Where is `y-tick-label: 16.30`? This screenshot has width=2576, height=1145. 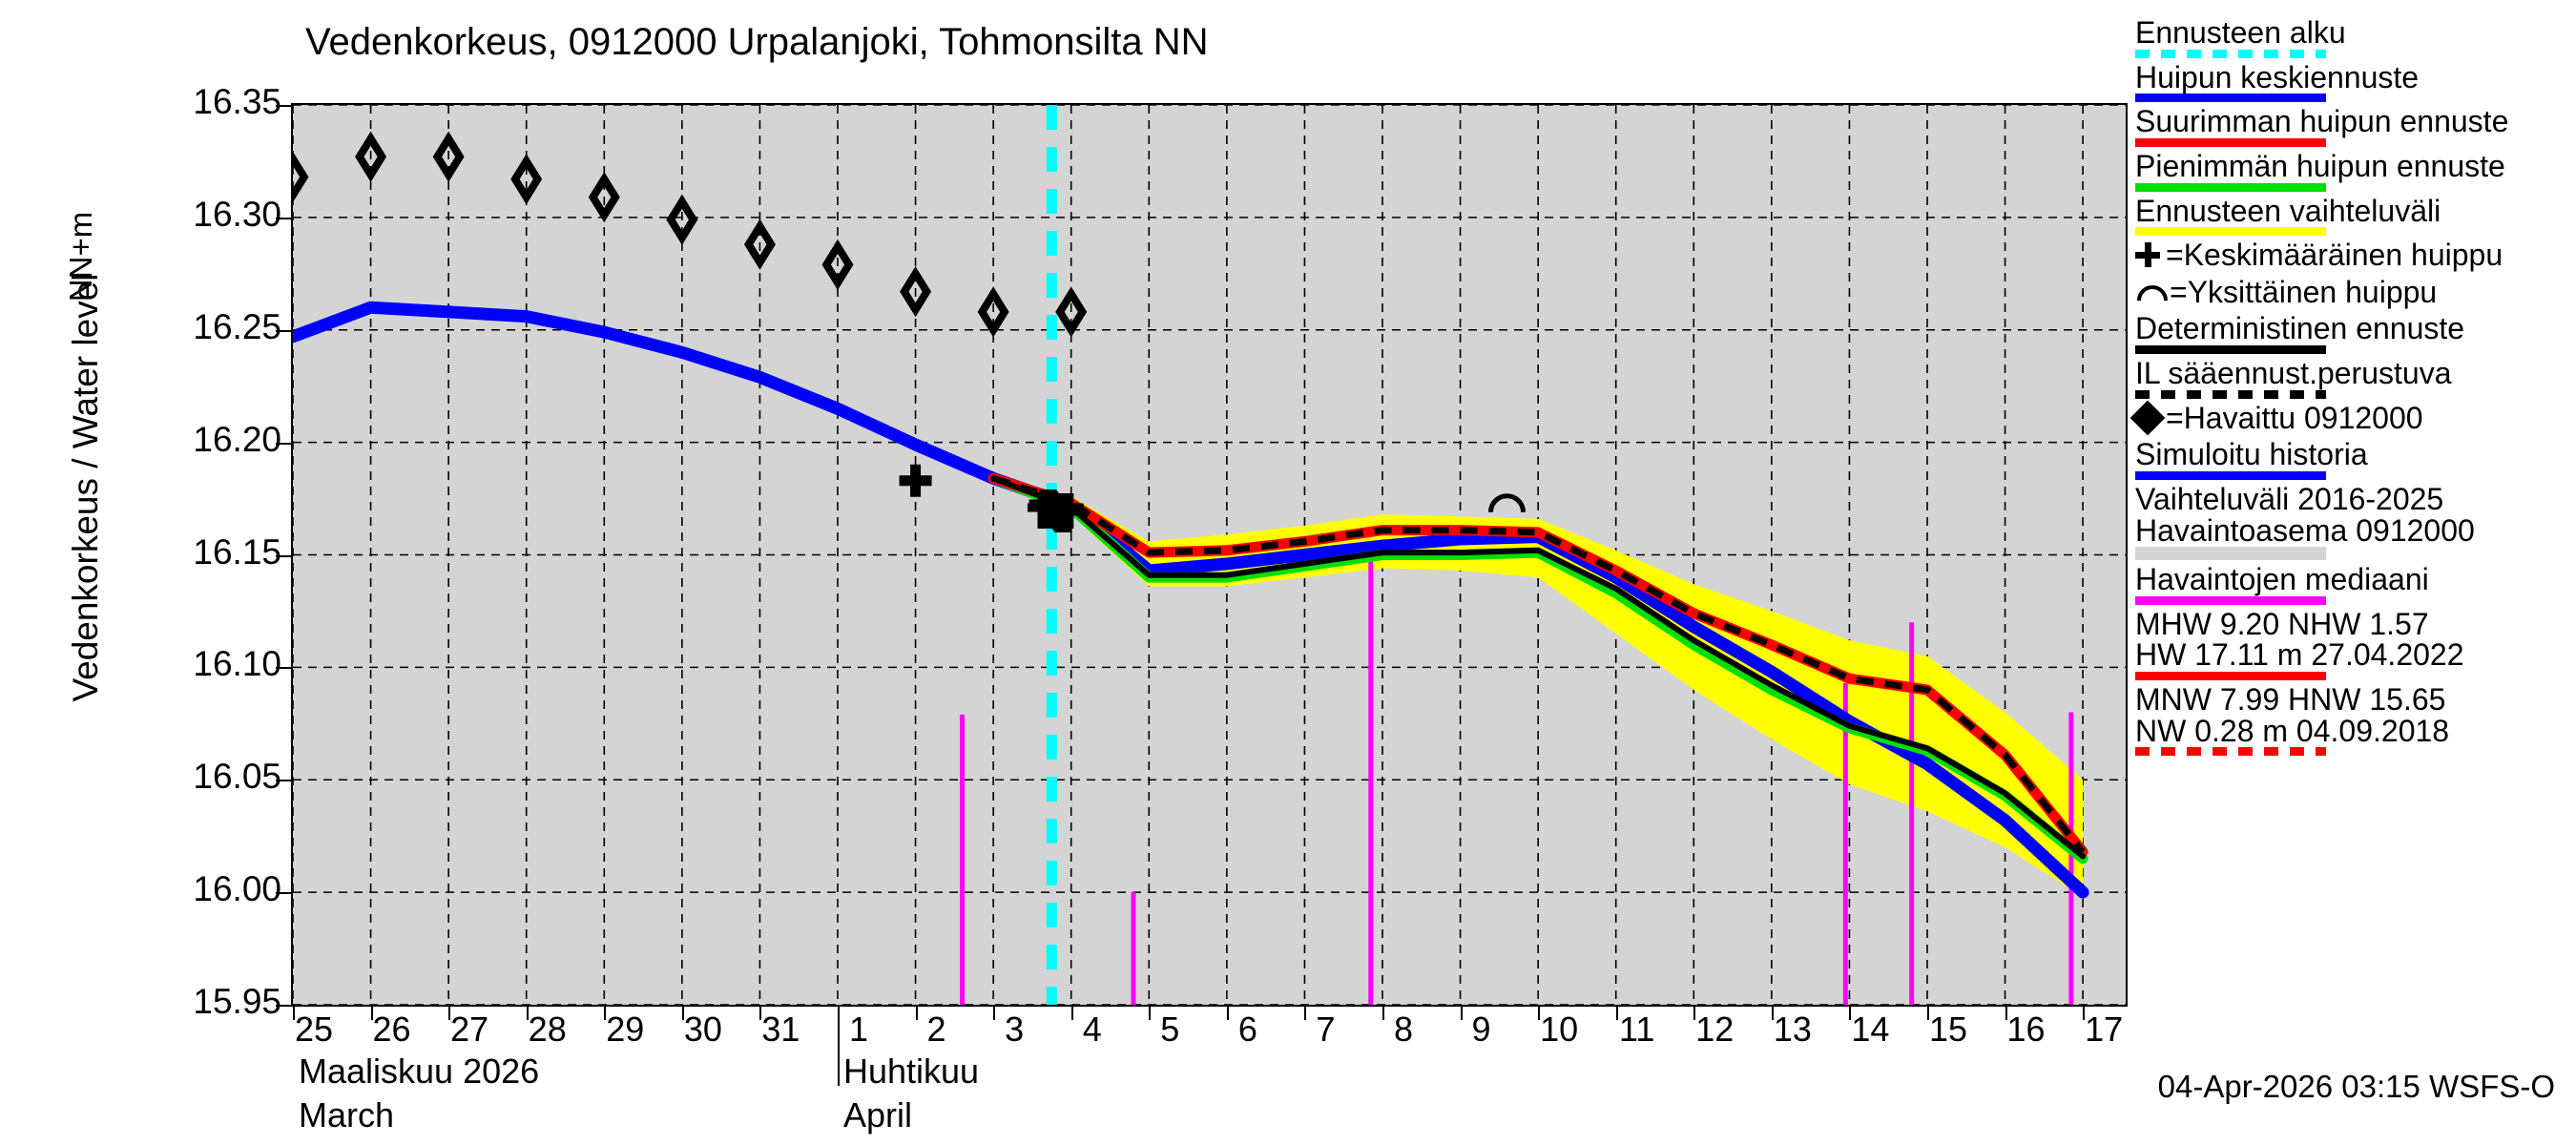
y-tick-label: 16.30 is located at coordinates (237, 214).